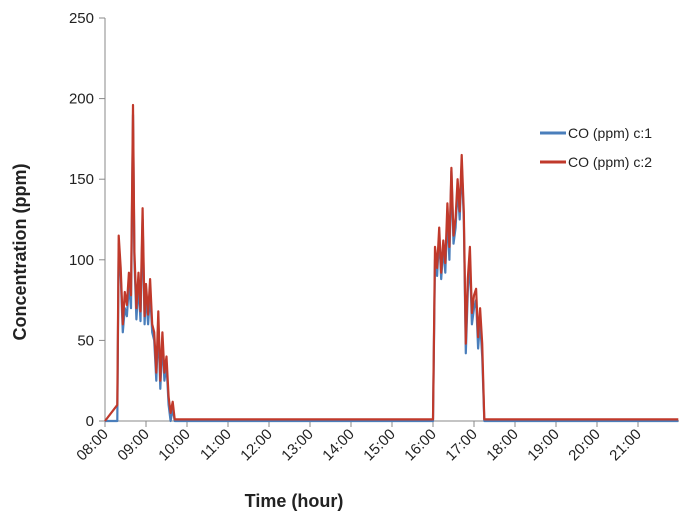 The height and width of the screenshot is (517, 684). I want to click on legend-label-c1: CO (ppm) c:1, so click(610, 133).